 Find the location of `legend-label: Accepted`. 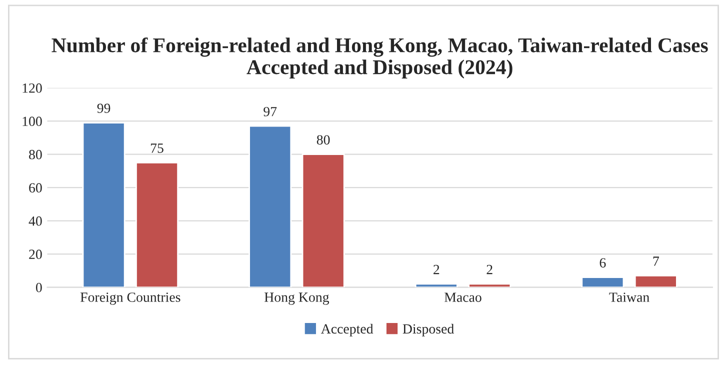

legend-label: Accepted is located at coordinates (347, 330).